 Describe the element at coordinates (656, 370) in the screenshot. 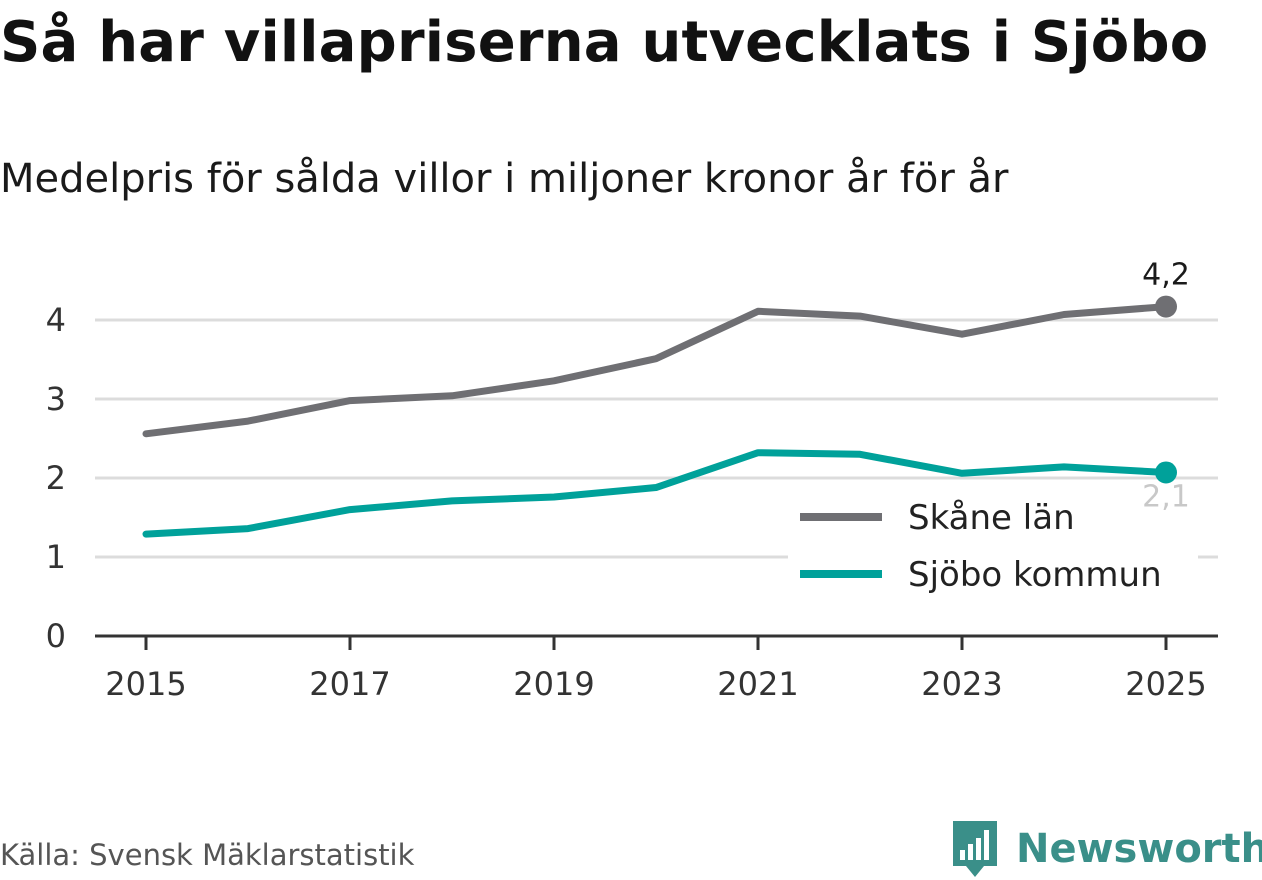

I see `series-line-skane-lan` at that location.